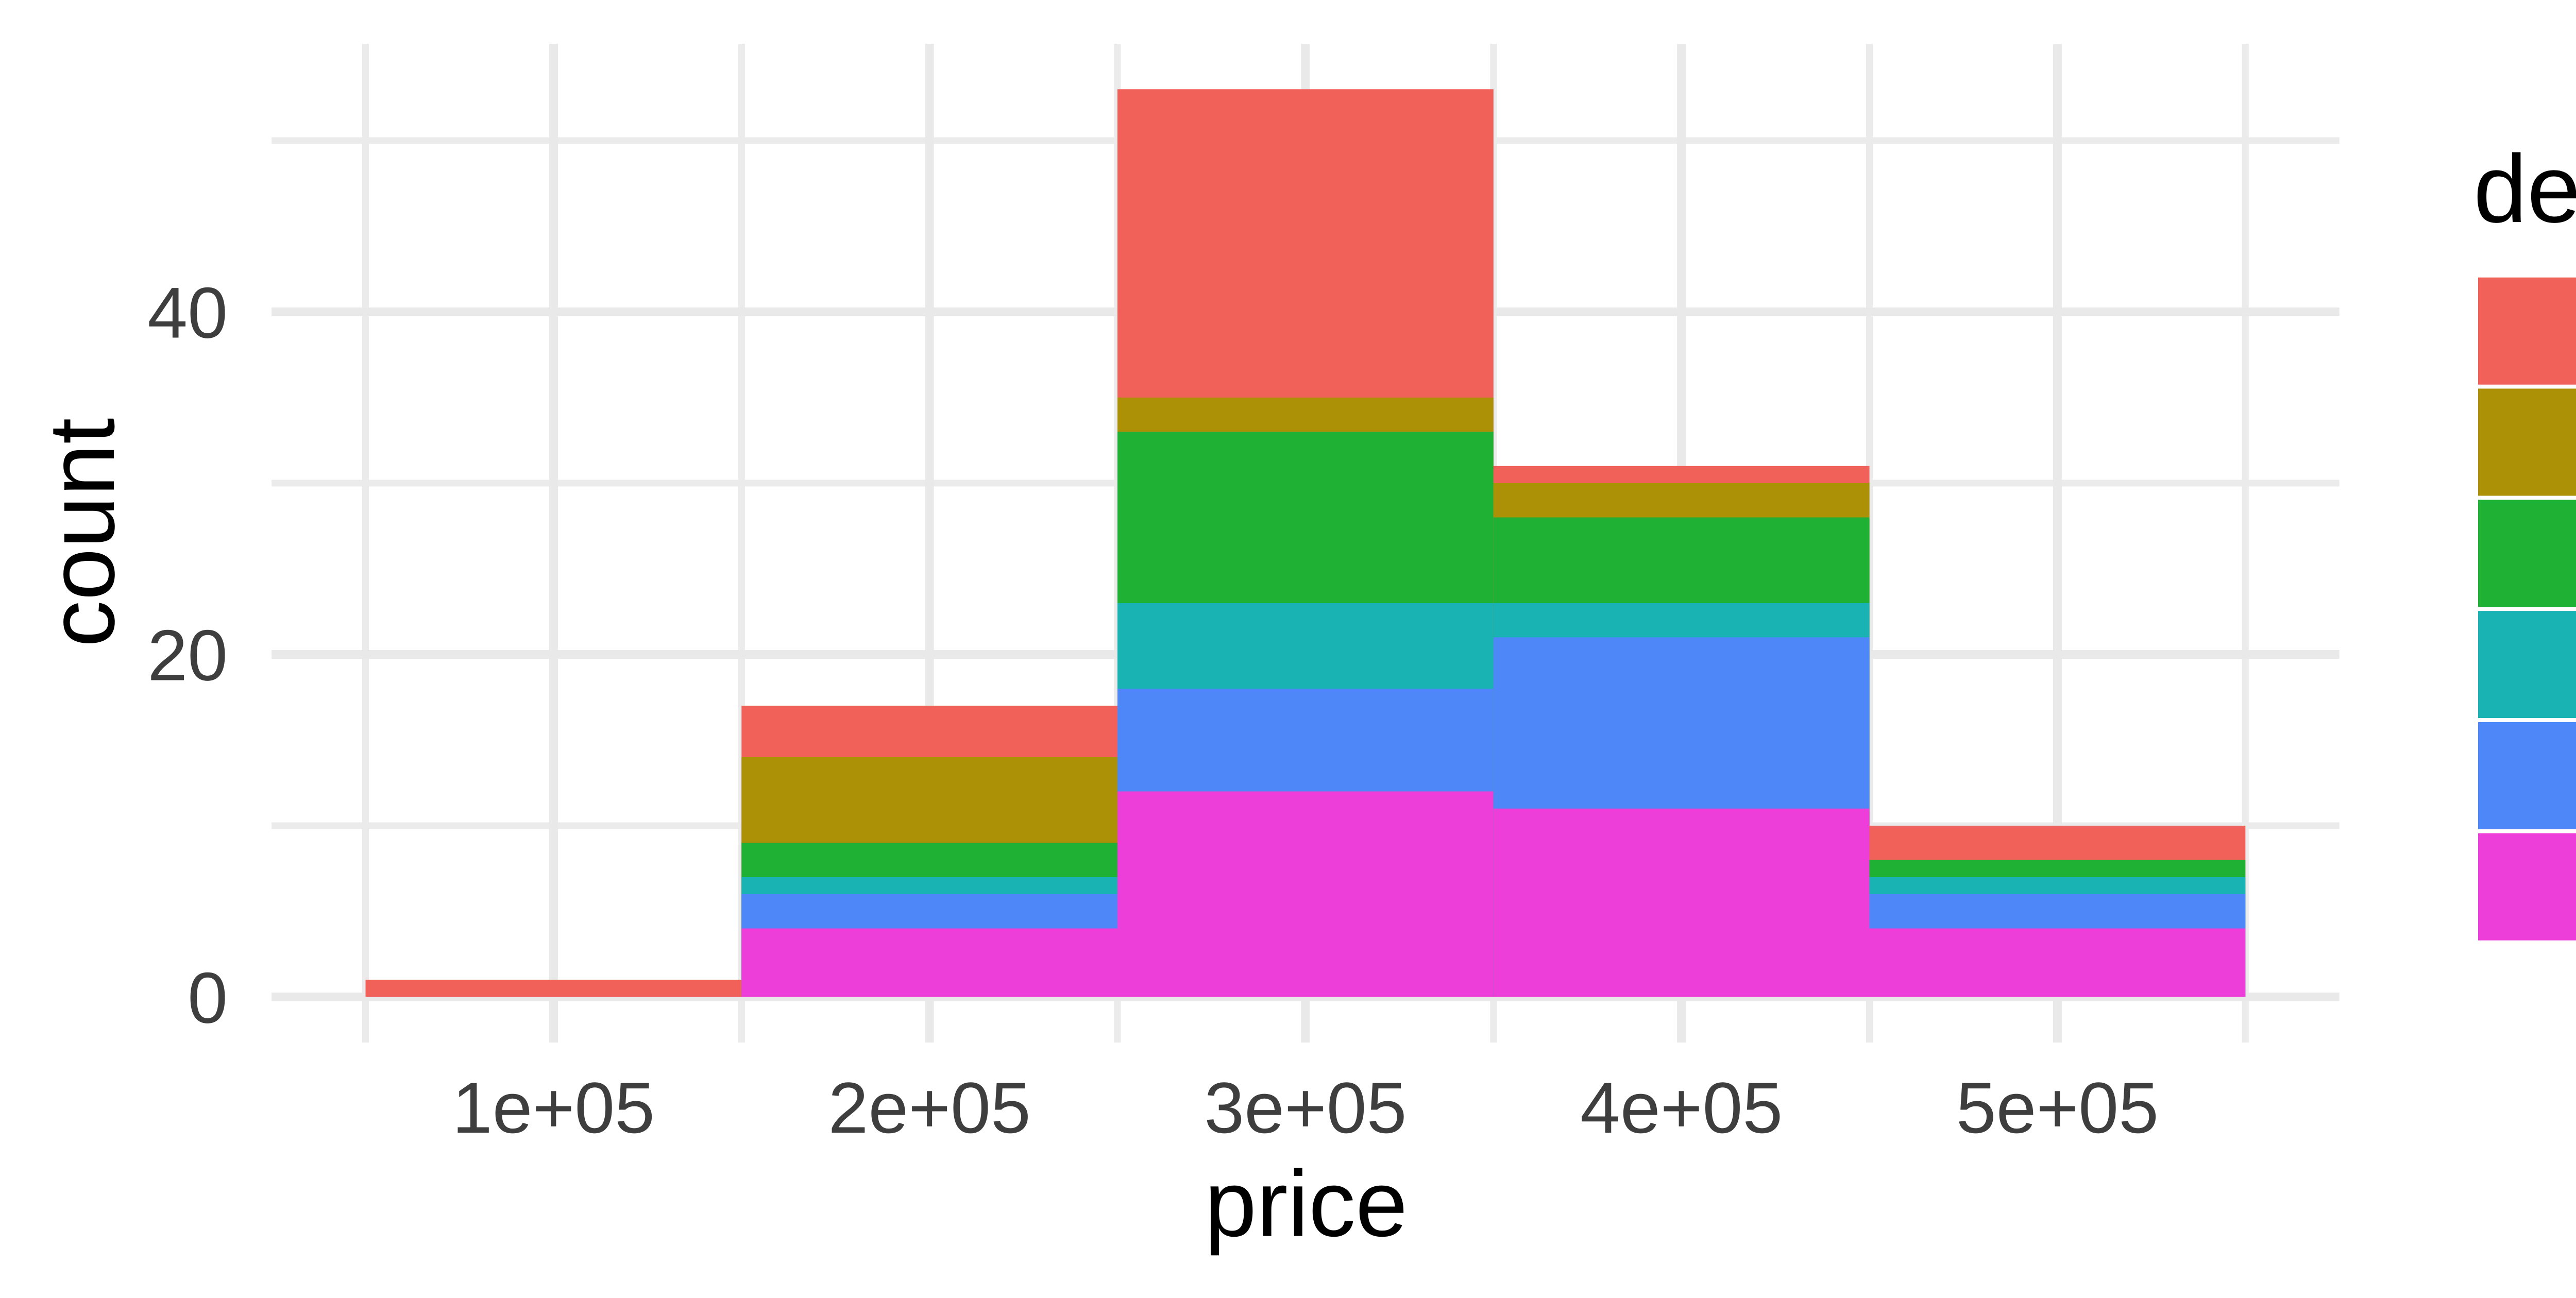  I want to click on svg-text: 40, so click(187, 312).